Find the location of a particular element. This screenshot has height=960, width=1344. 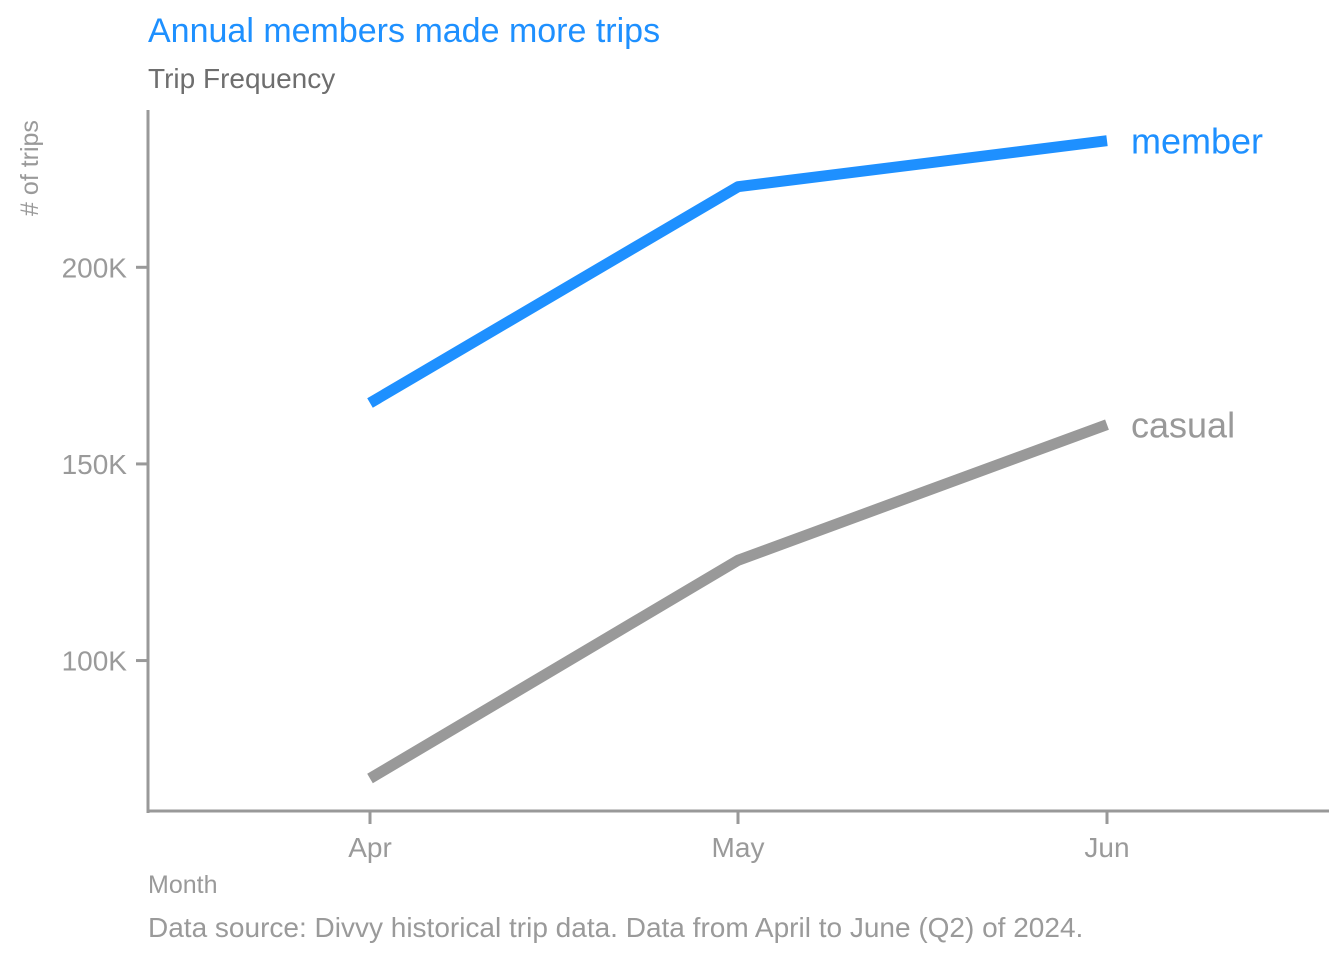

series-label-casual: casual is located at coordinates (1183, 425).